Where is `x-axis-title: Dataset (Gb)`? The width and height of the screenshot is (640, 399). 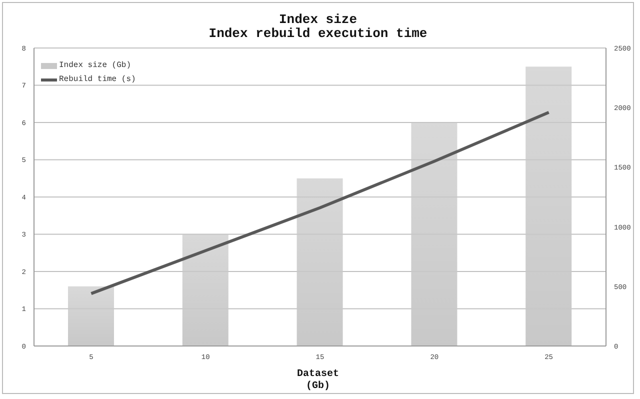 x-axis-title: Dataset (Gb) is located at coordinates (318, 381).